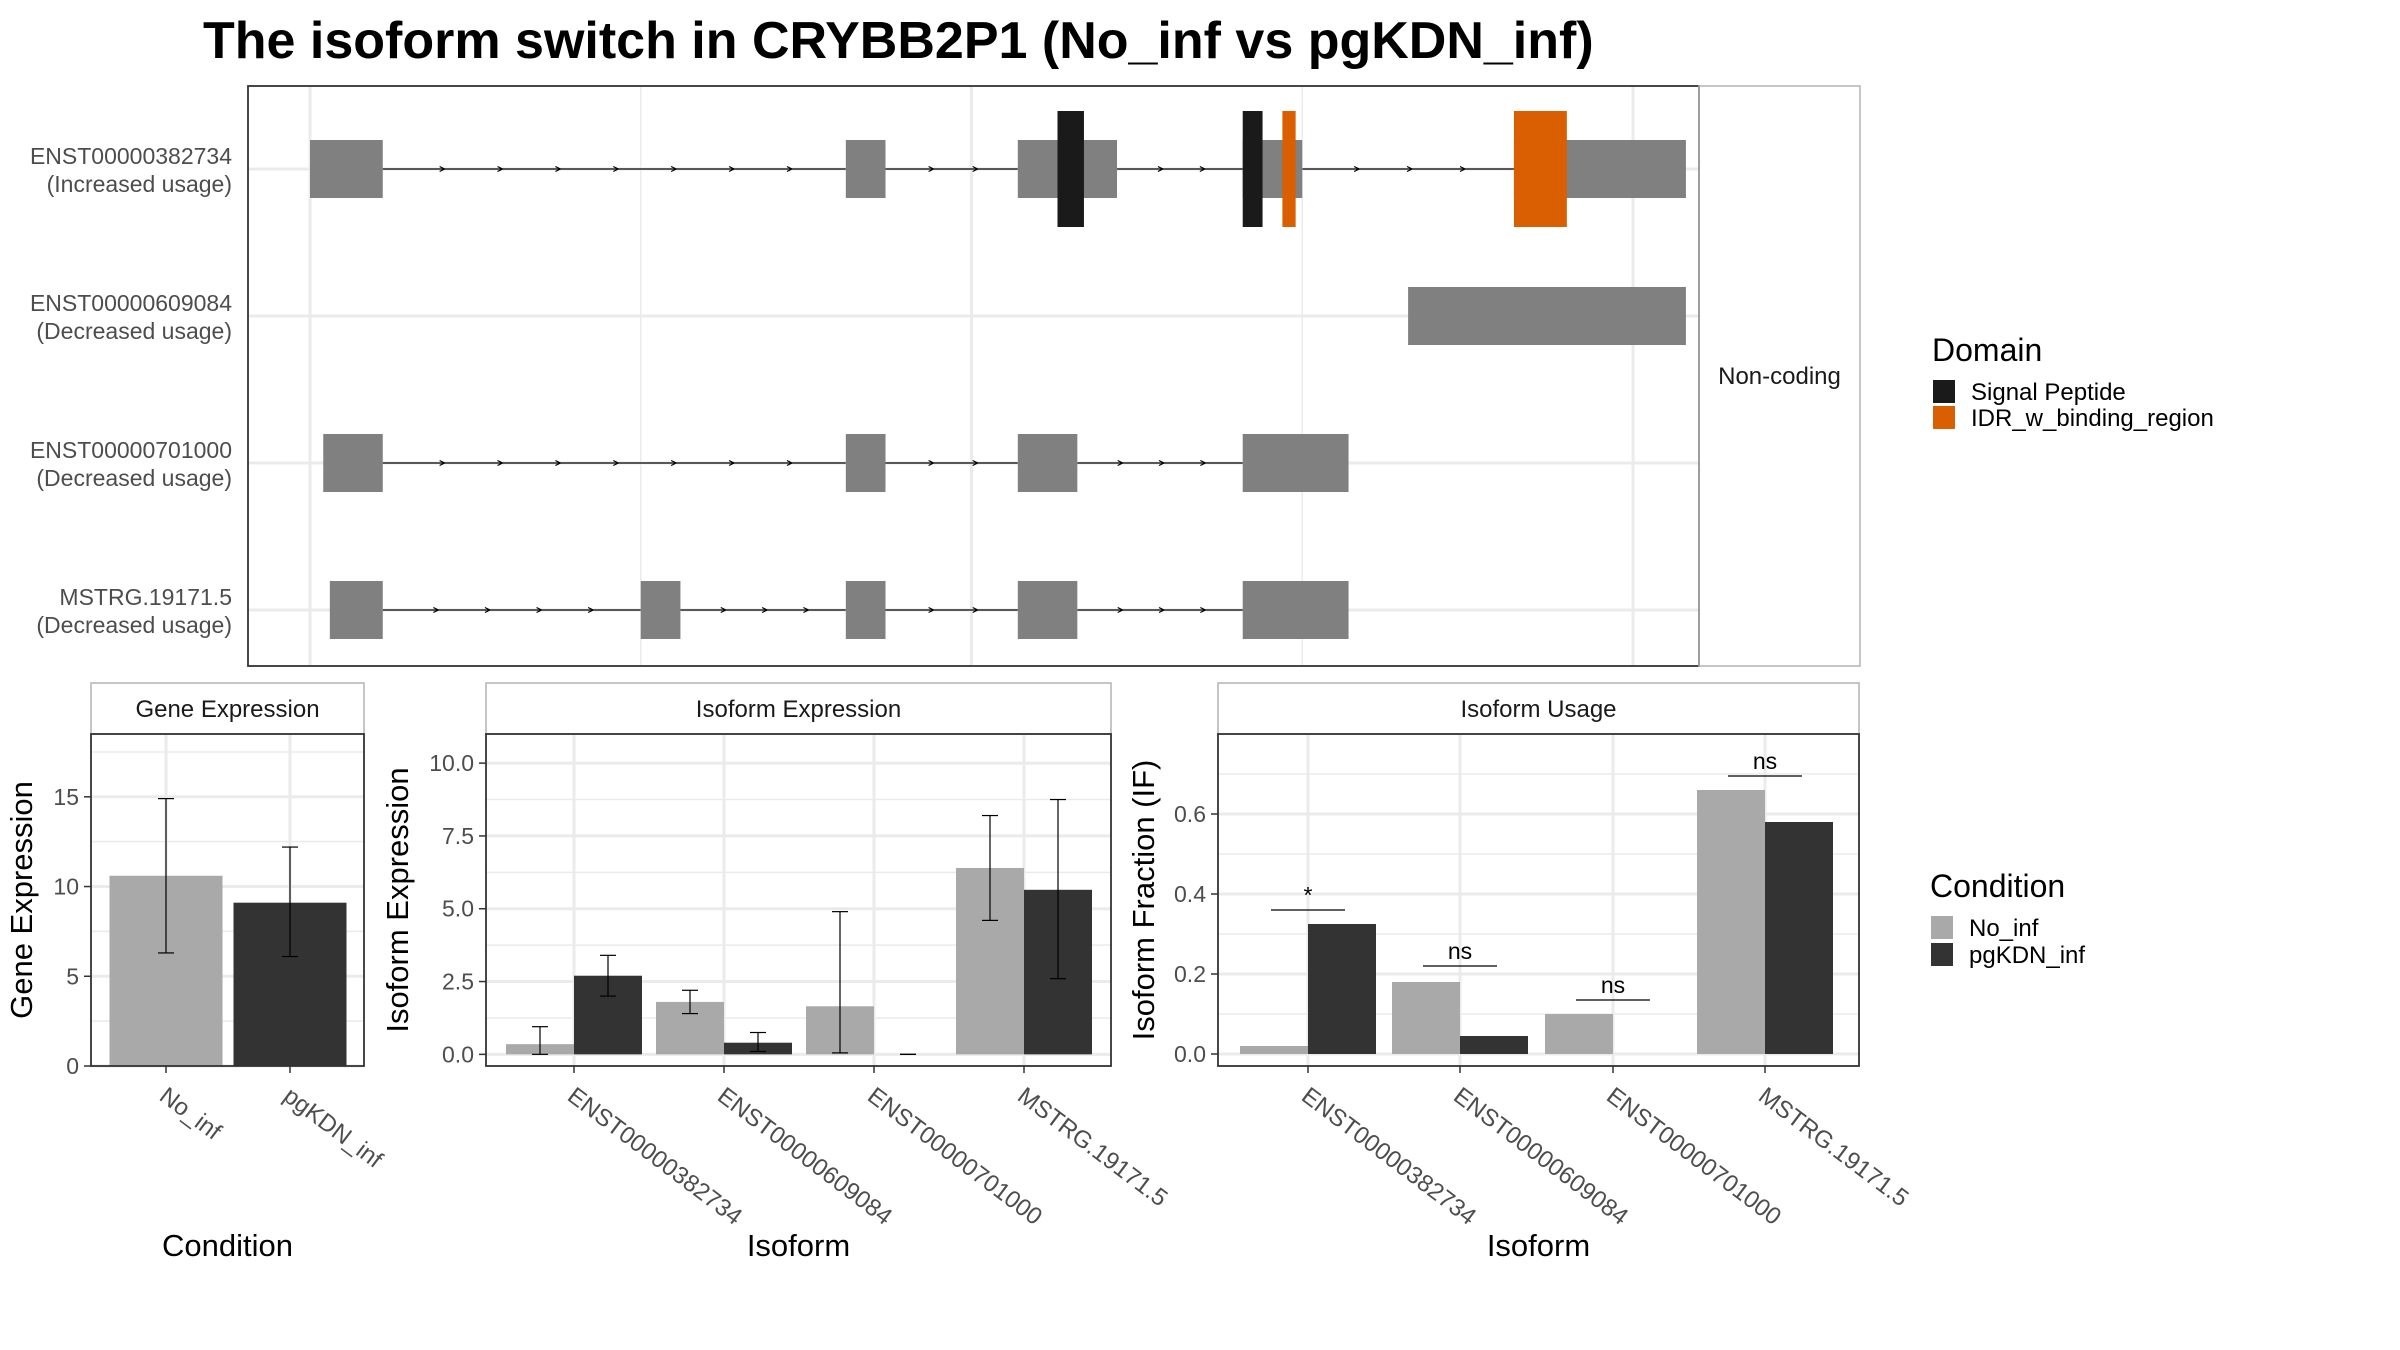 Image resolution: width=2400 pixels, height=1350 pixels. Describe the element at coordinates (1538, 900) in the screenshot. I see `chart-panel-border` at that location.